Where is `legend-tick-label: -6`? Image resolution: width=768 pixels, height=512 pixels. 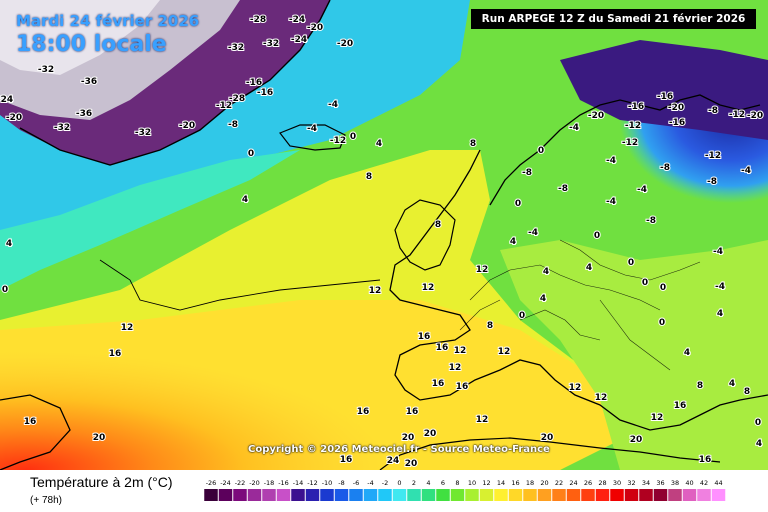
legend-tick-label: -6 is located at coordinates (356, 483).